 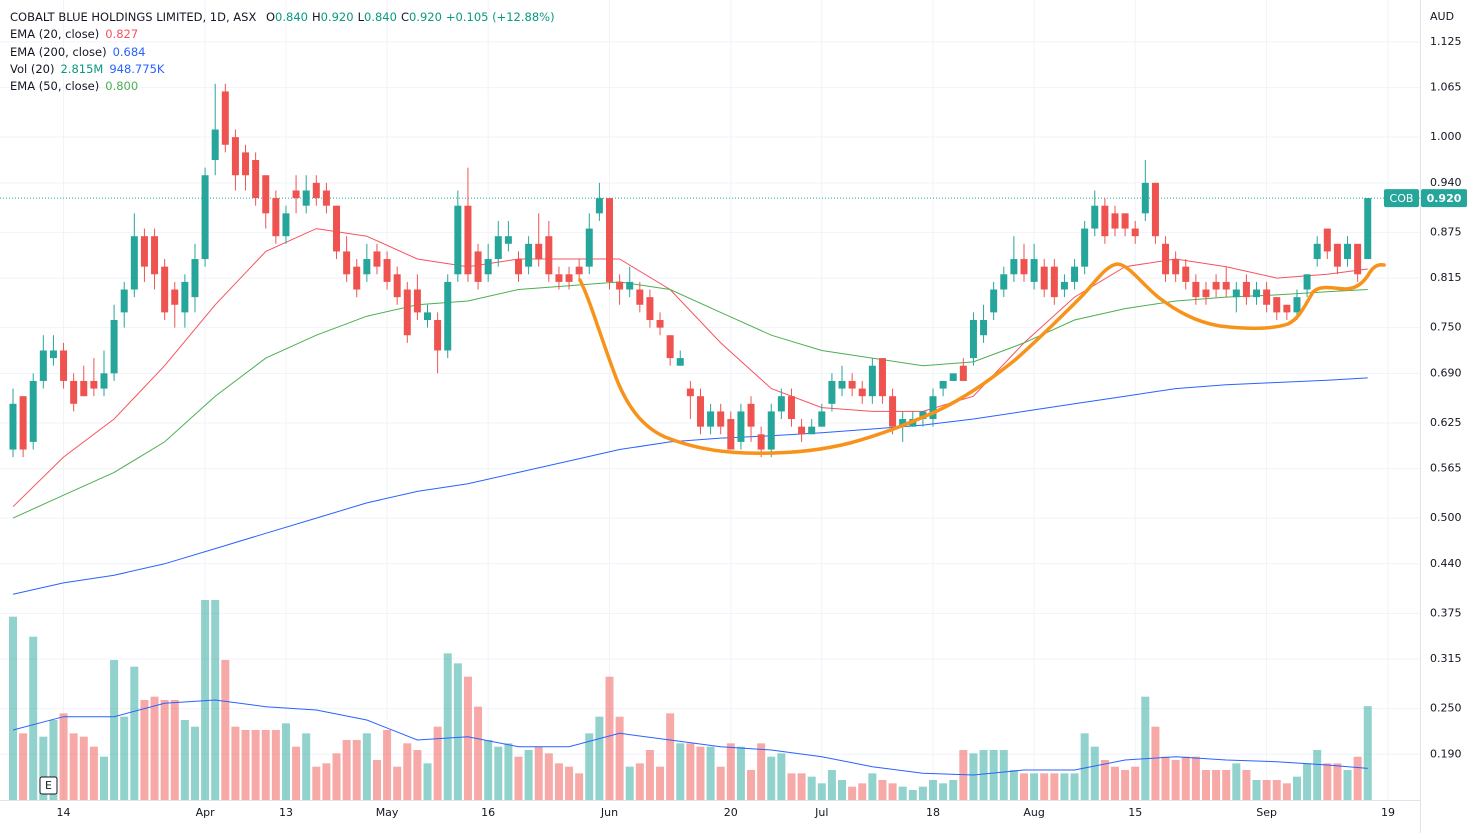 I want to click on x-tick-label: May, so click(x=387, y=812).